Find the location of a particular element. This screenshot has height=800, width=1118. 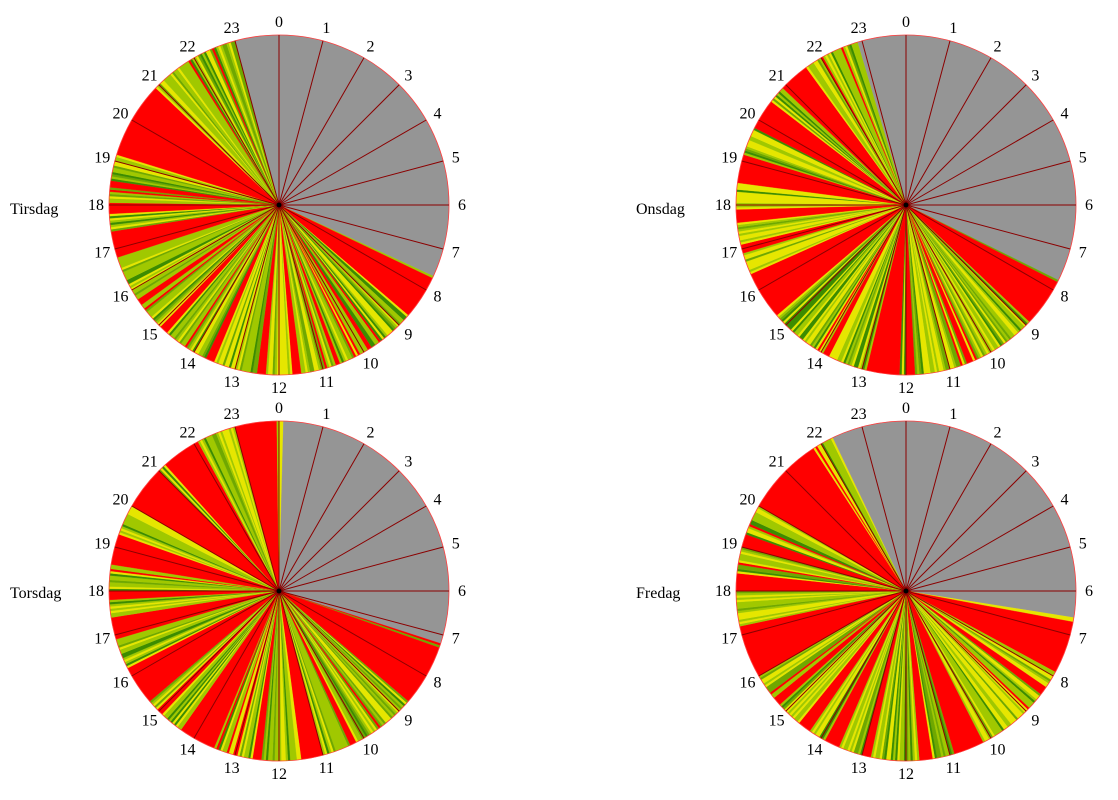

hour-label: 13 is located at coordinates (859, 382).